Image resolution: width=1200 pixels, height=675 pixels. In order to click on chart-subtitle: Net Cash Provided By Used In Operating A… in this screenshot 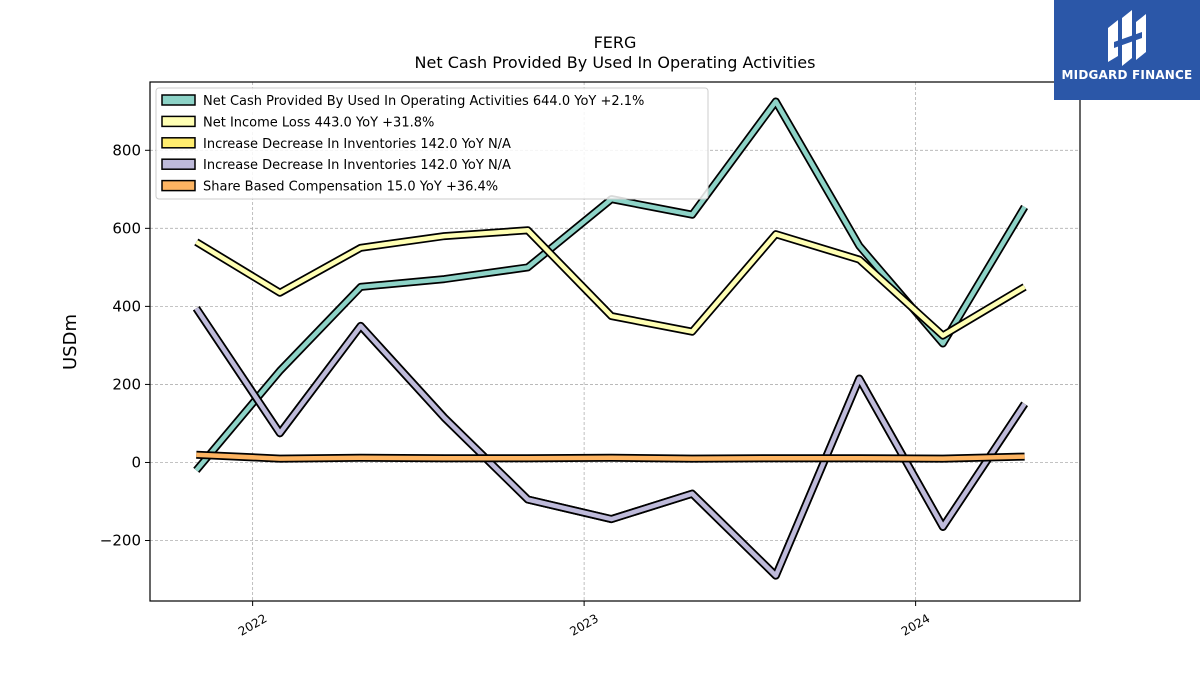, I will do `click(615, 62)`.